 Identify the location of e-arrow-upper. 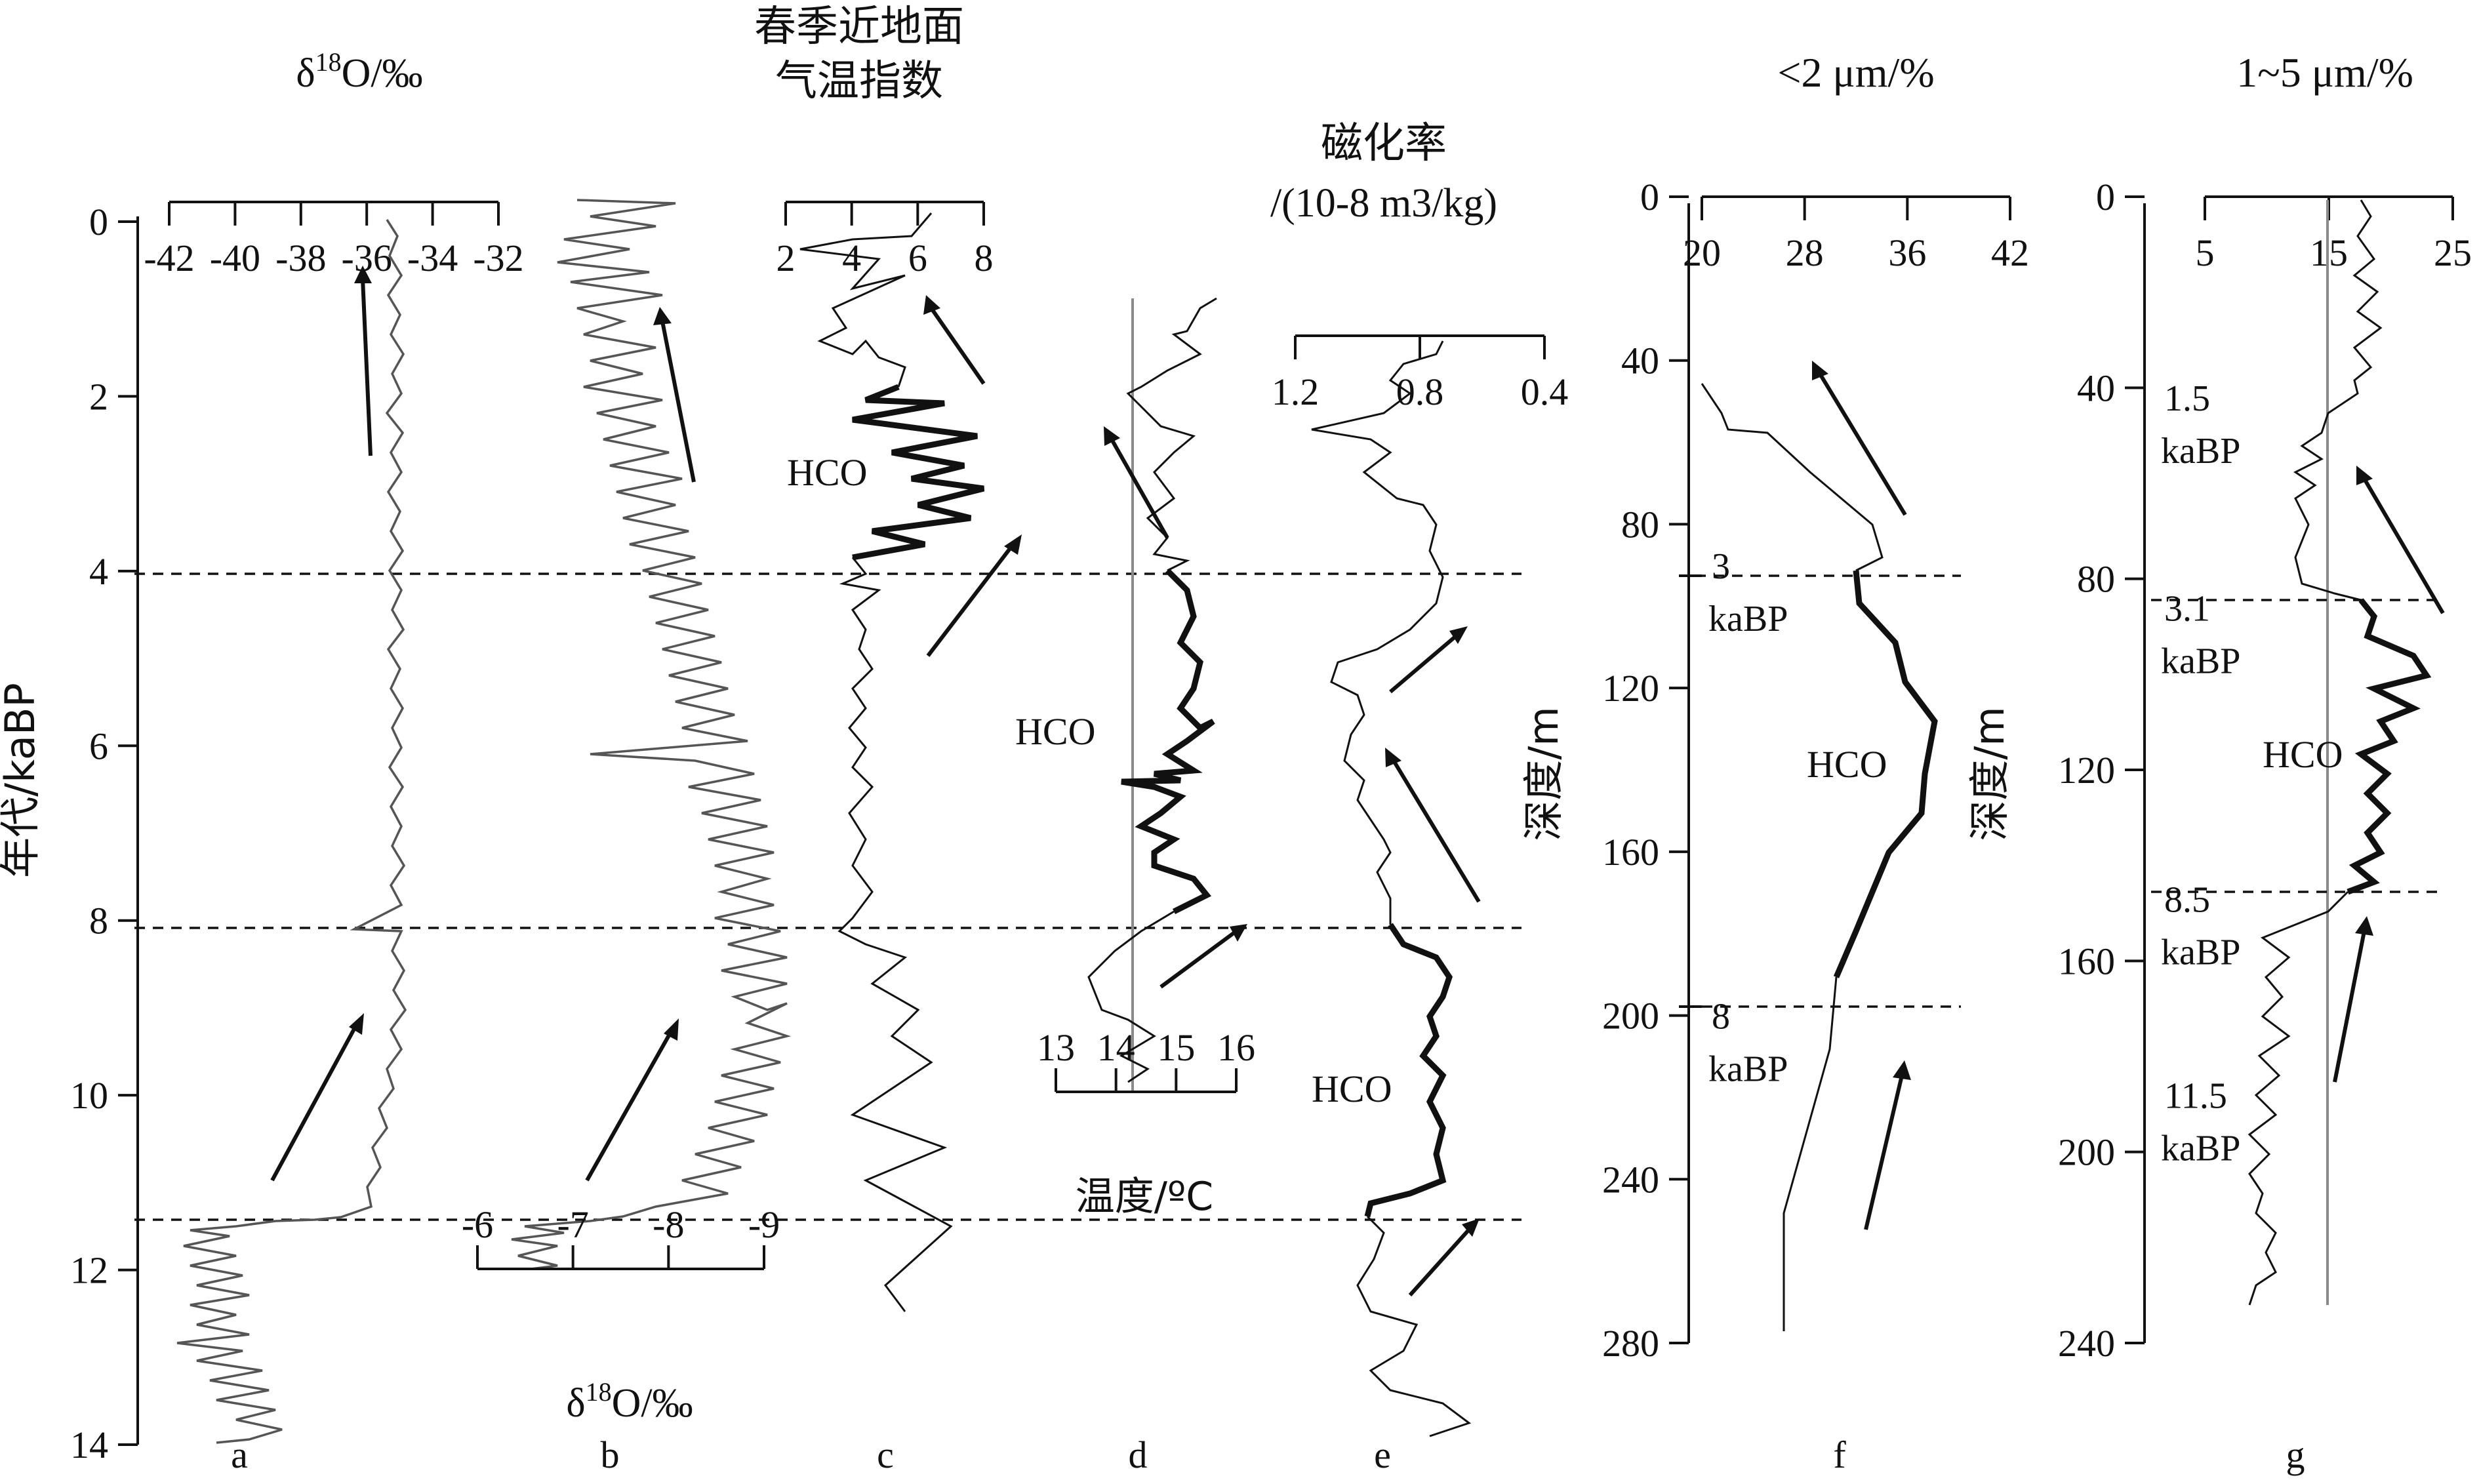
(1423, 664).